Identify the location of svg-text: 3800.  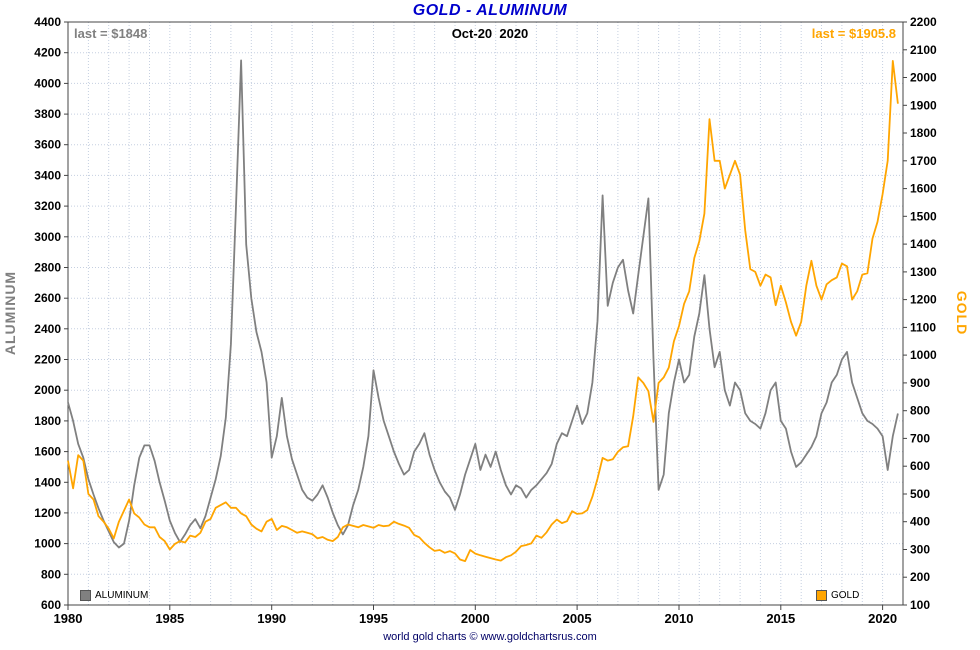
(47, 114).